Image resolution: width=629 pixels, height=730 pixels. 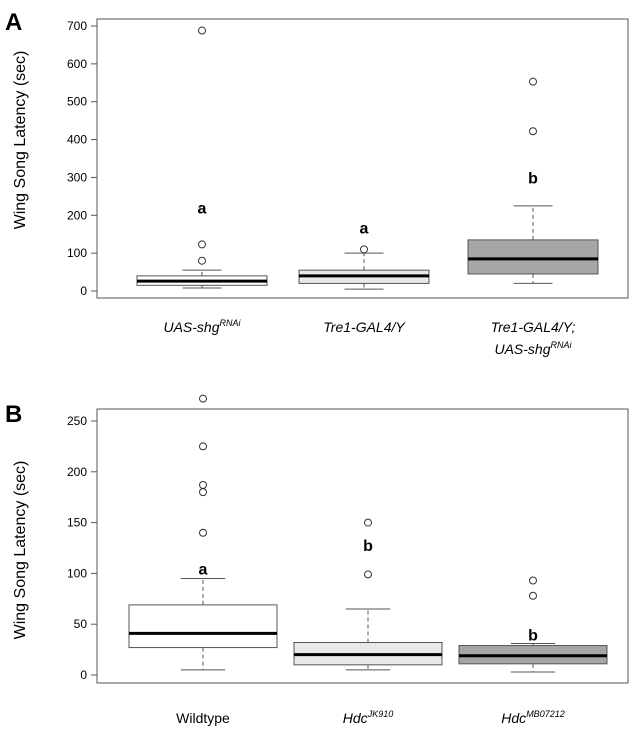 I want to click on category-label-text: Tre1-GAL4/Y, so click(x=364, y=327).